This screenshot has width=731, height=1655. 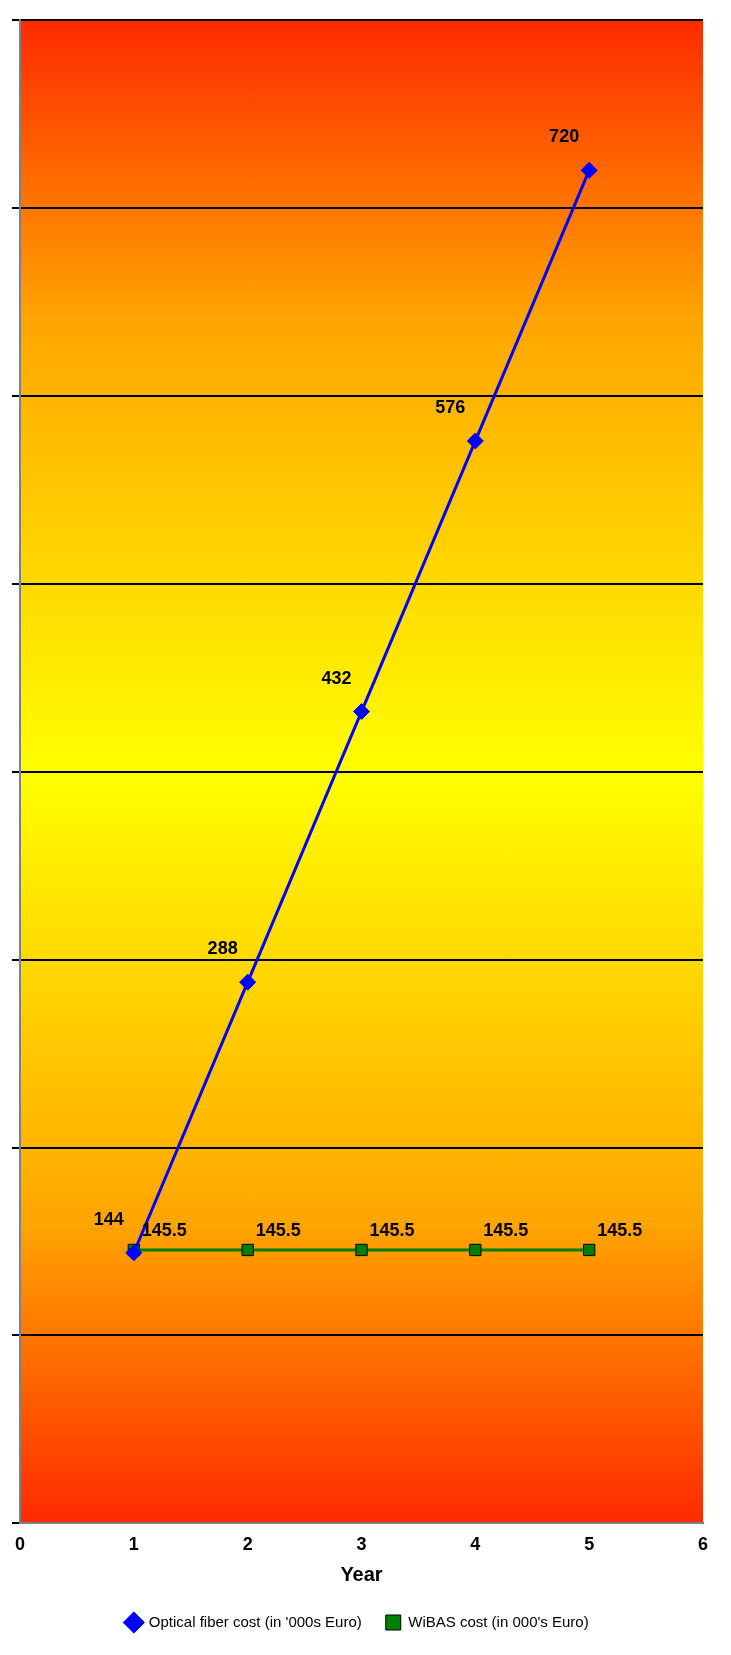 What do you see at coordinates (498, 1621) in the screenshot?
I see `legend-label: WiBAS cost (in 000's Euro)` at bounding box center [498, 1621].